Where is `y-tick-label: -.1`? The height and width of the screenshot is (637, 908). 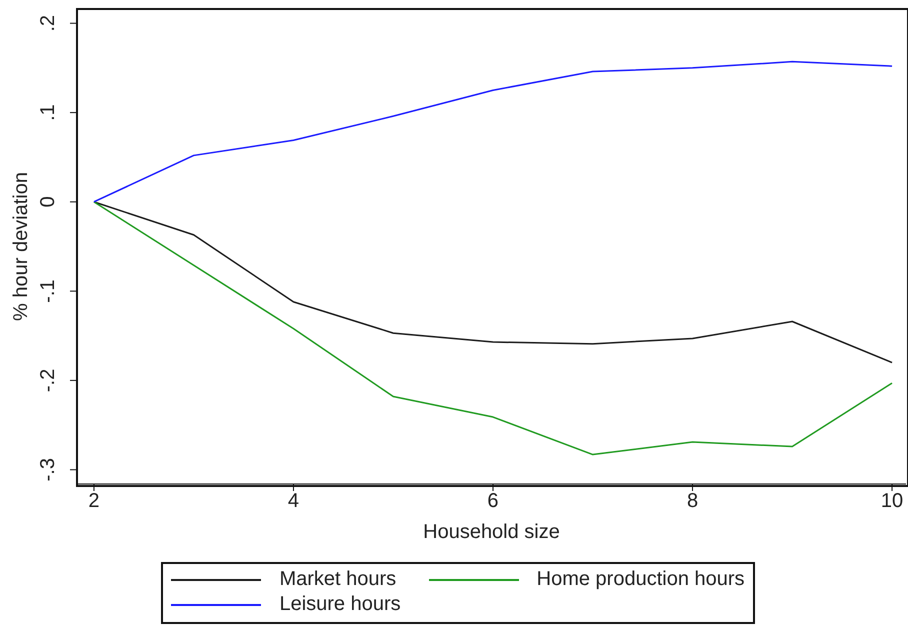
y-tick-label: -.1 is located at coordinates (48, 291).